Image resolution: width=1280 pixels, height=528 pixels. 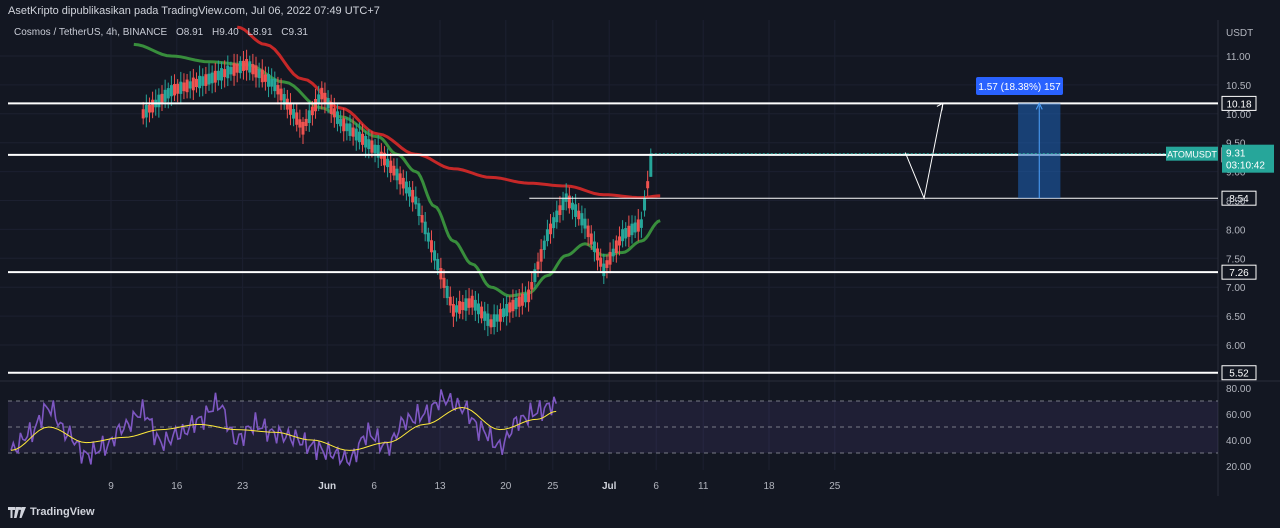 I want to click on time-tick-label: 23, so click(x=243, y=486).